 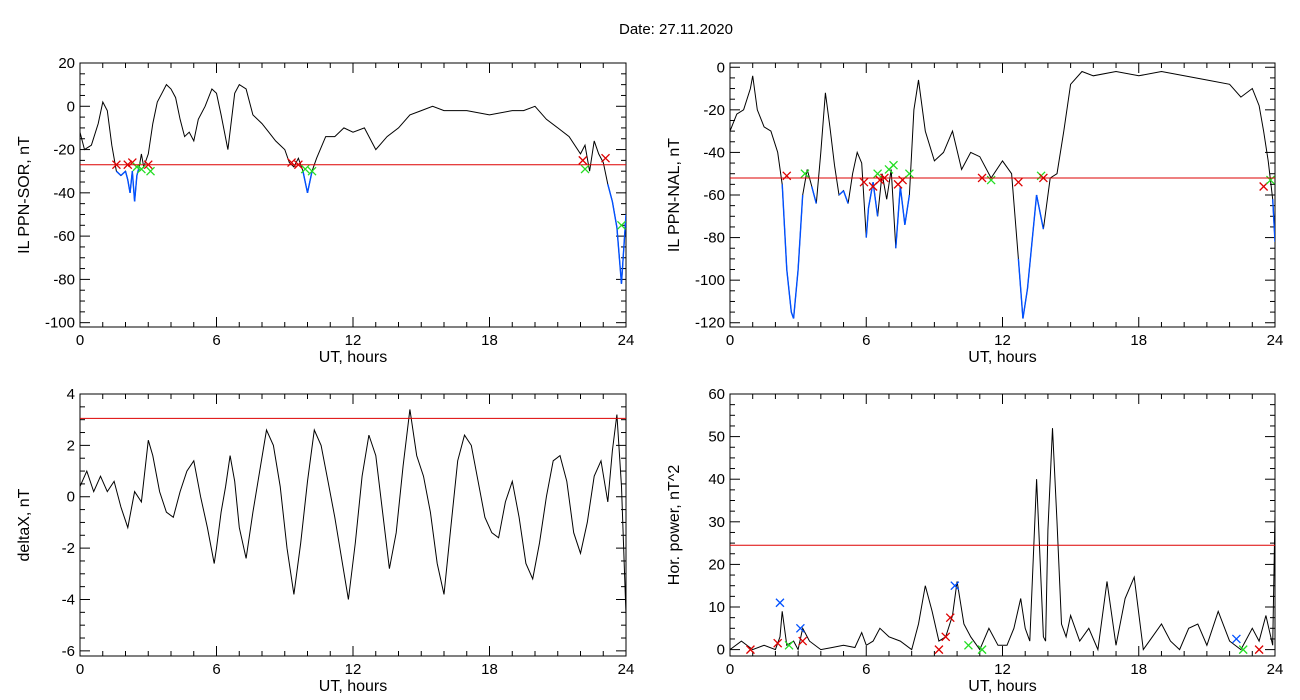 What do you see at coordinates (716, 607) in the screenshot?
I see `y-tick-label: 10` at bounding box center [716, 607].